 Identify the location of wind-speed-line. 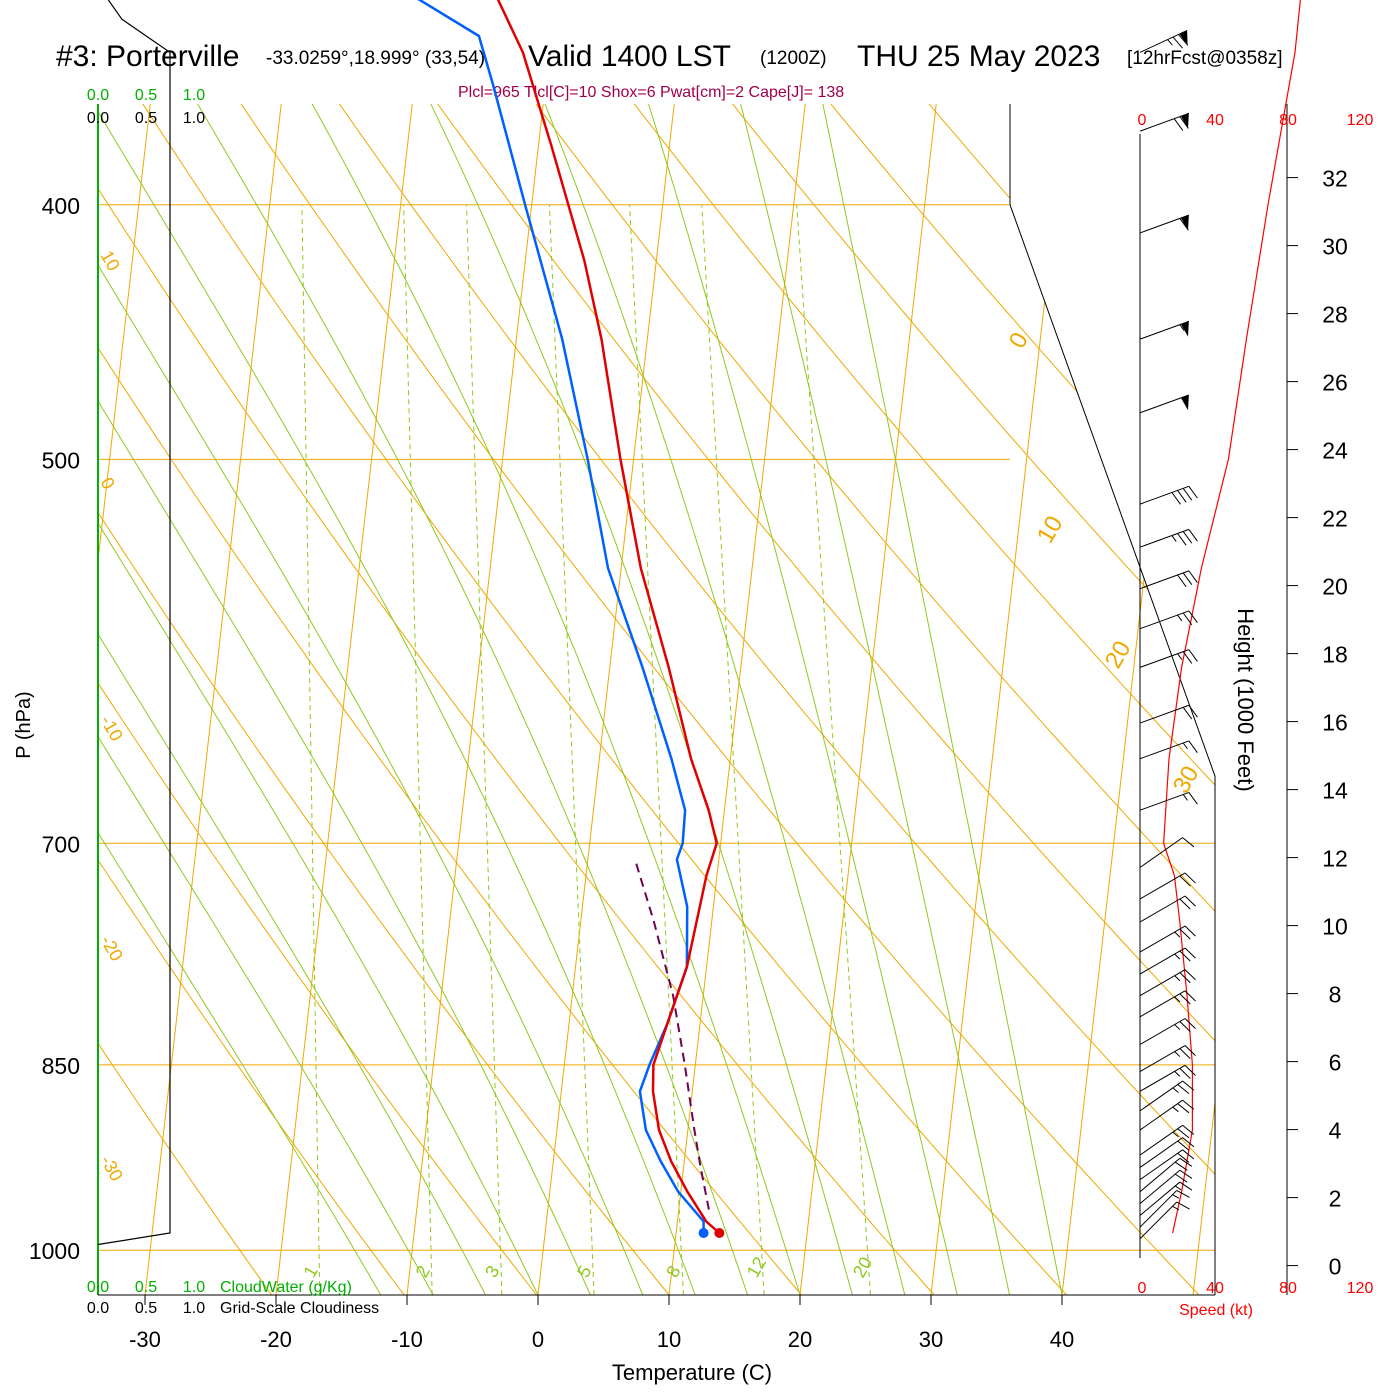
(1231, 617).